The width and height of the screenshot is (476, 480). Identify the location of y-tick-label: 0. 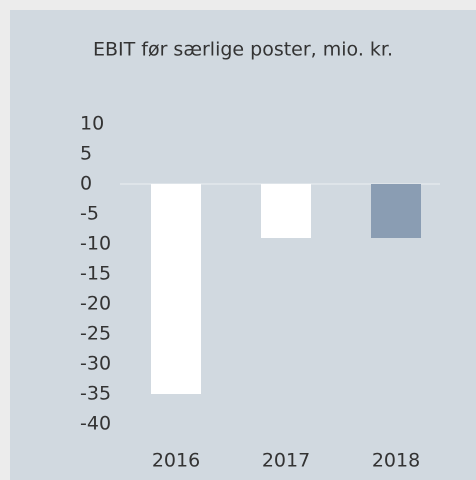
(86, 184).